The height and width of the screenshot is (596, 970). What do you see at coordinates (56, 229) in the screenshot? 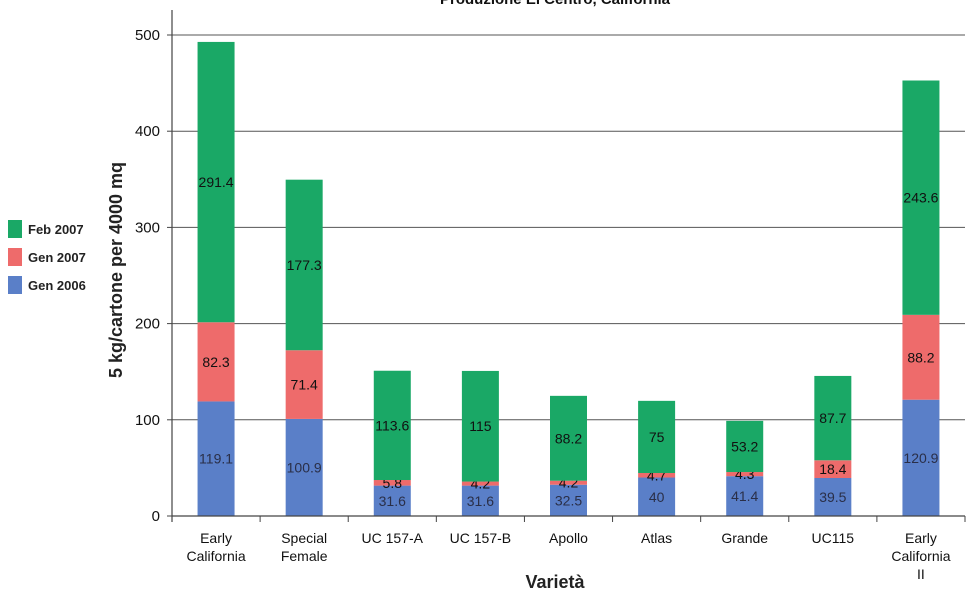
I see `legend-label: Feb 2007` at bounding box center [56, 229].